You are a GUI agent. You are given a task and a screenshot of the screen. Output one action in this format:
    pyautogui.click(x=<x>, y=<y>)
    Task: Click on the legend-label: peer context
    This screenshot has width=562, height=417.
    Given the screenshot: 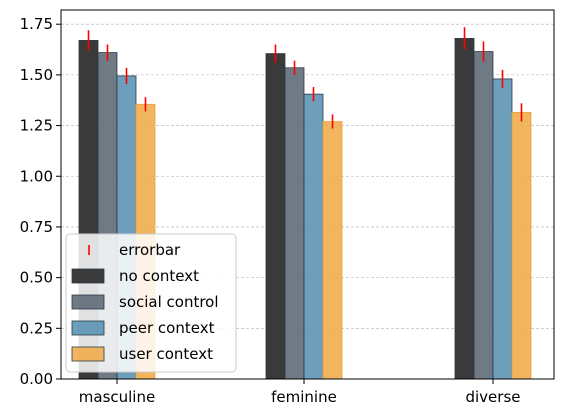 What is the action you would take?
    pyautogui.click(x=167, y=328)
    